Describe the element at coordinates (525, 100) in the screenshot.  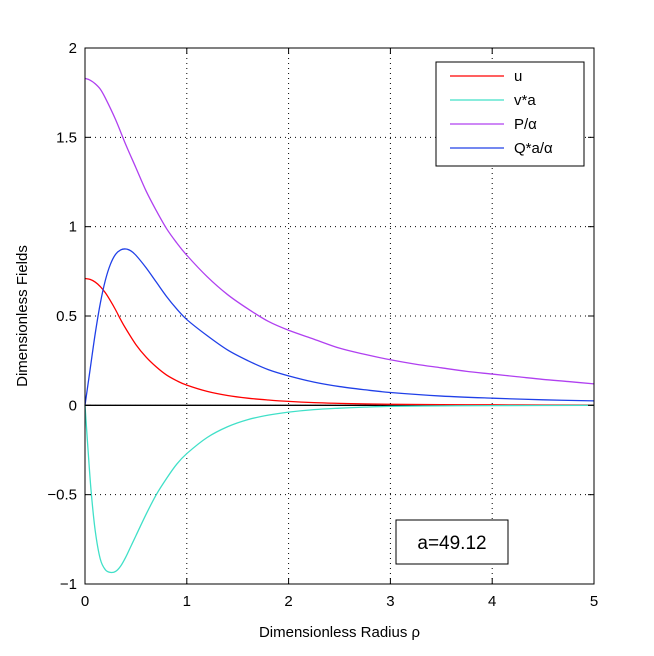
I see `legend-label-v-a: v*a` at that location.